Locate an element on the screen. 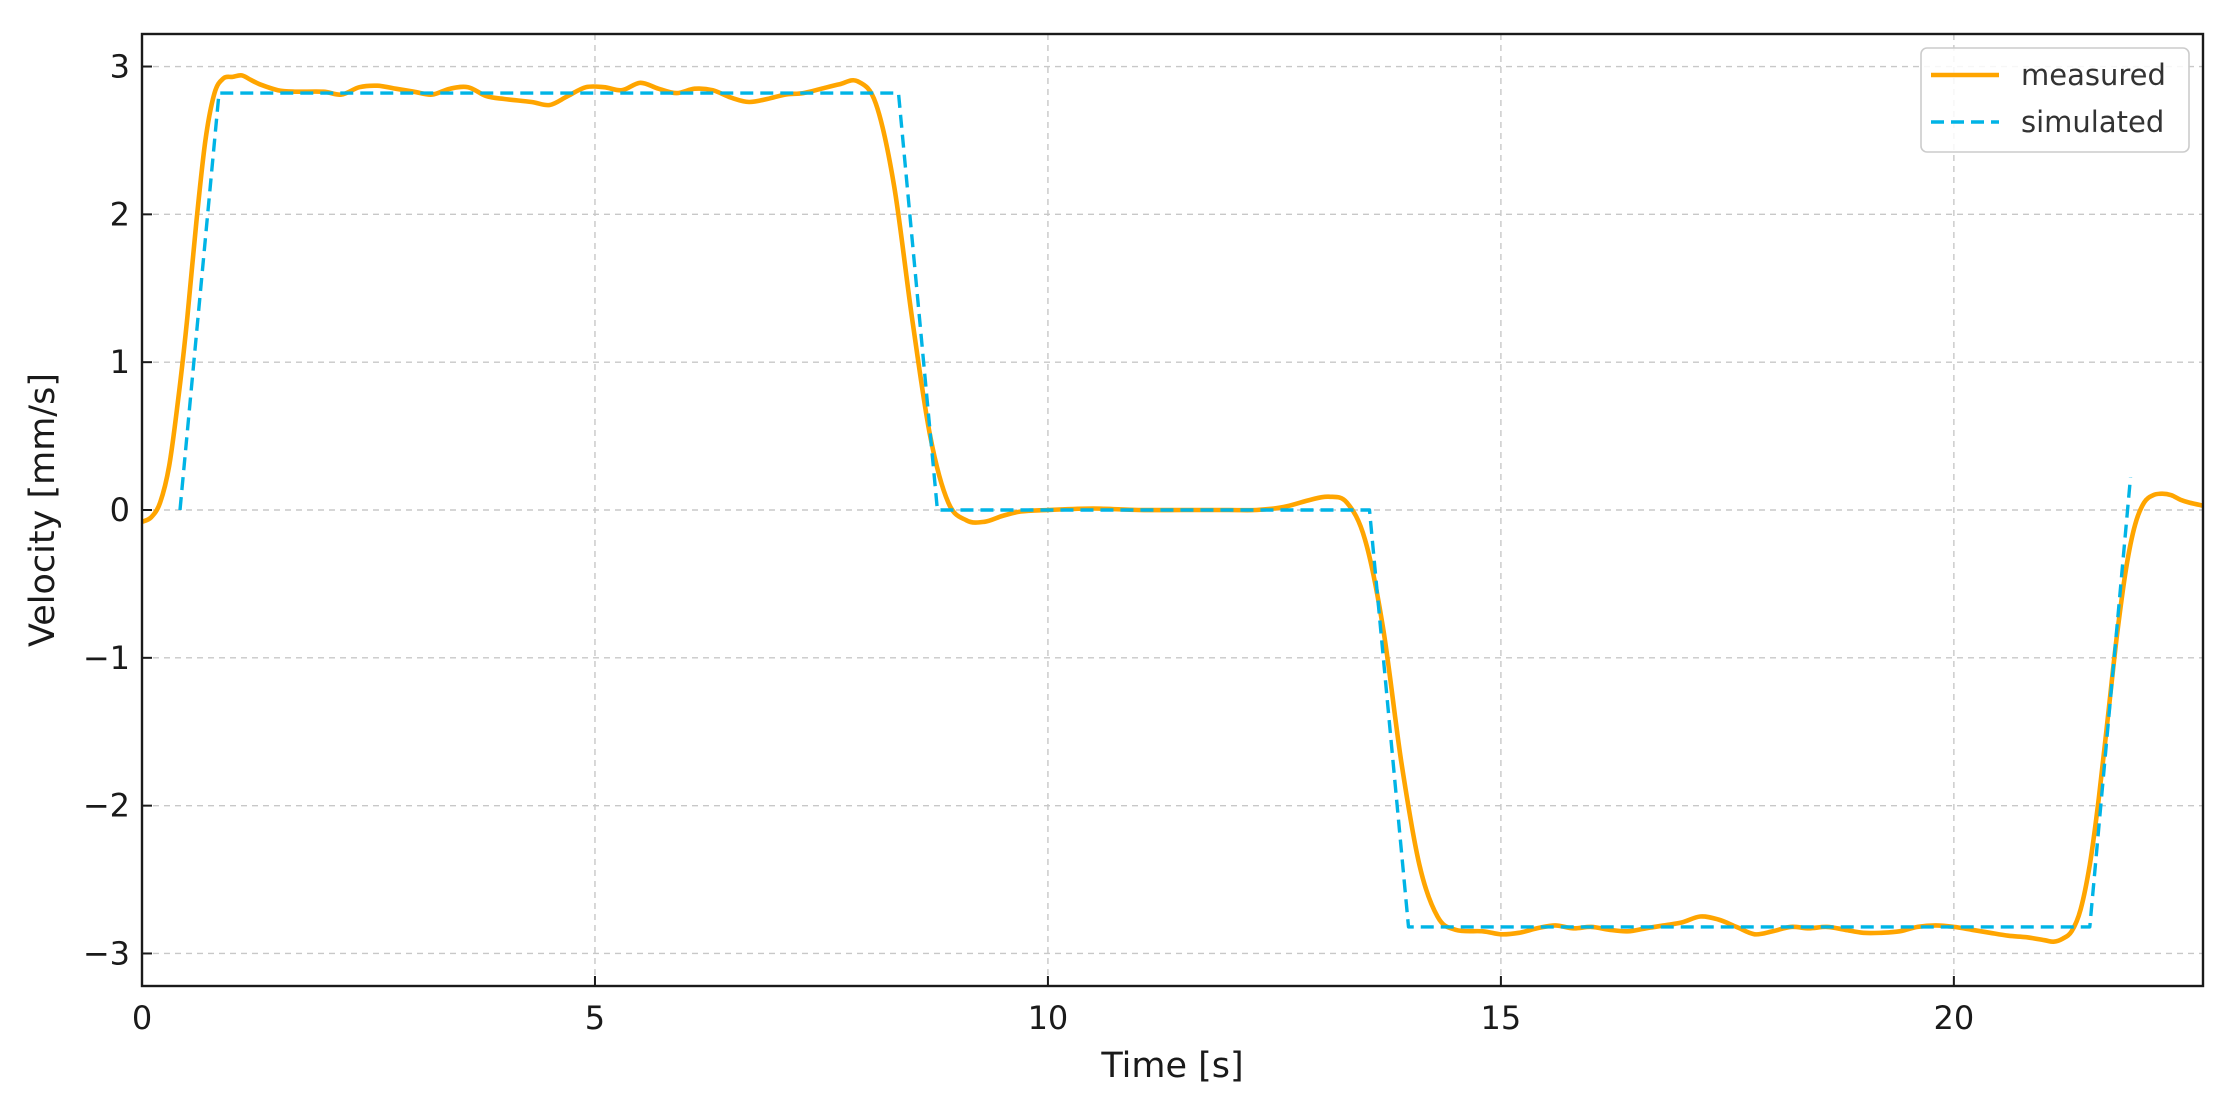  y-tick-label: 0 is located at coordinates (120, 510).